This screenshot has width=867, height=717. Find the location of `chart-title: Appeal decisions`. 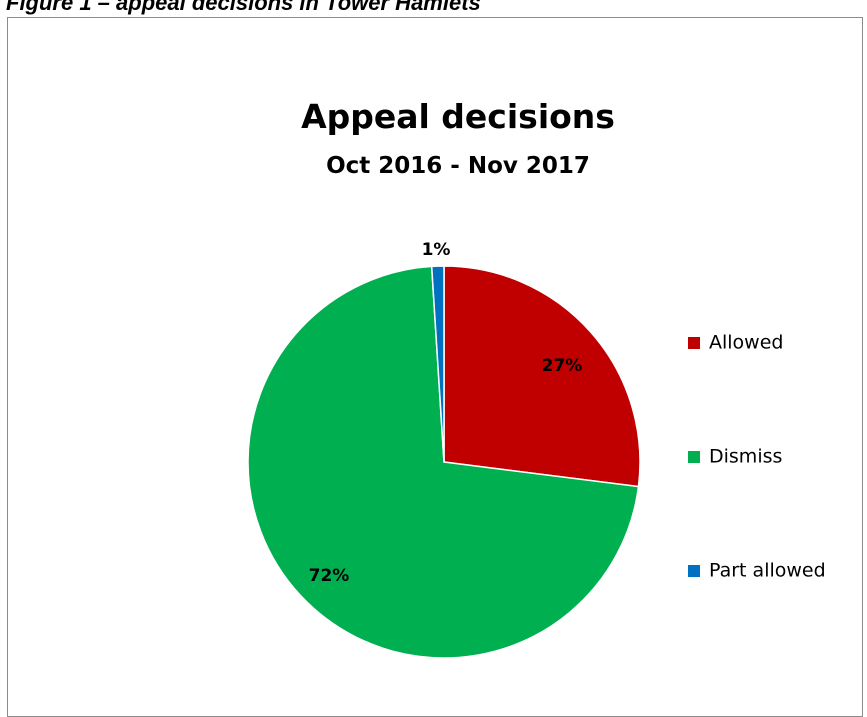

chart-title: Appeal decisions is located at coordinates (458, 116).